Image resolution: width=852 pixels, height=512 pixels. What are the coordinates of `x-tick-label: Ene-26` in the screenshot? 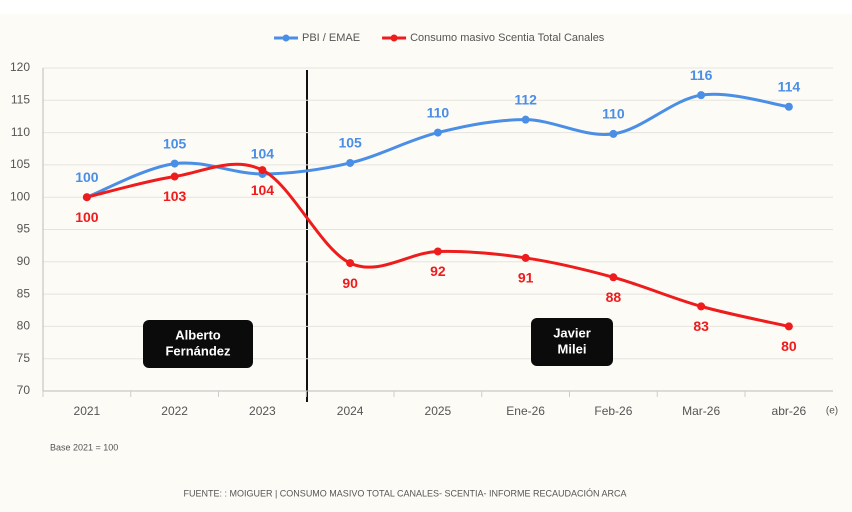 It's located at (525, 411).